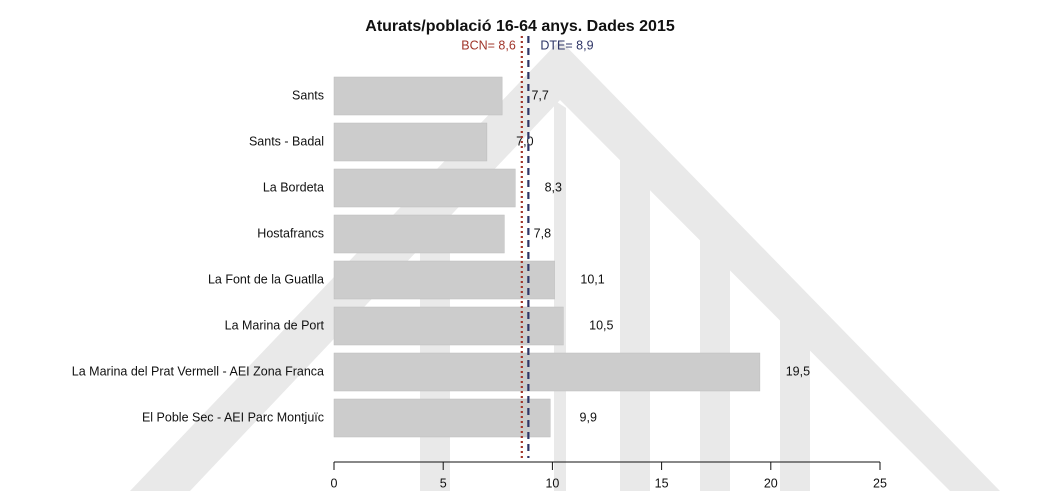  Describe the element at coordinates (443, 483) in the screenshot. I see `x-tick-label: 5` at that location.